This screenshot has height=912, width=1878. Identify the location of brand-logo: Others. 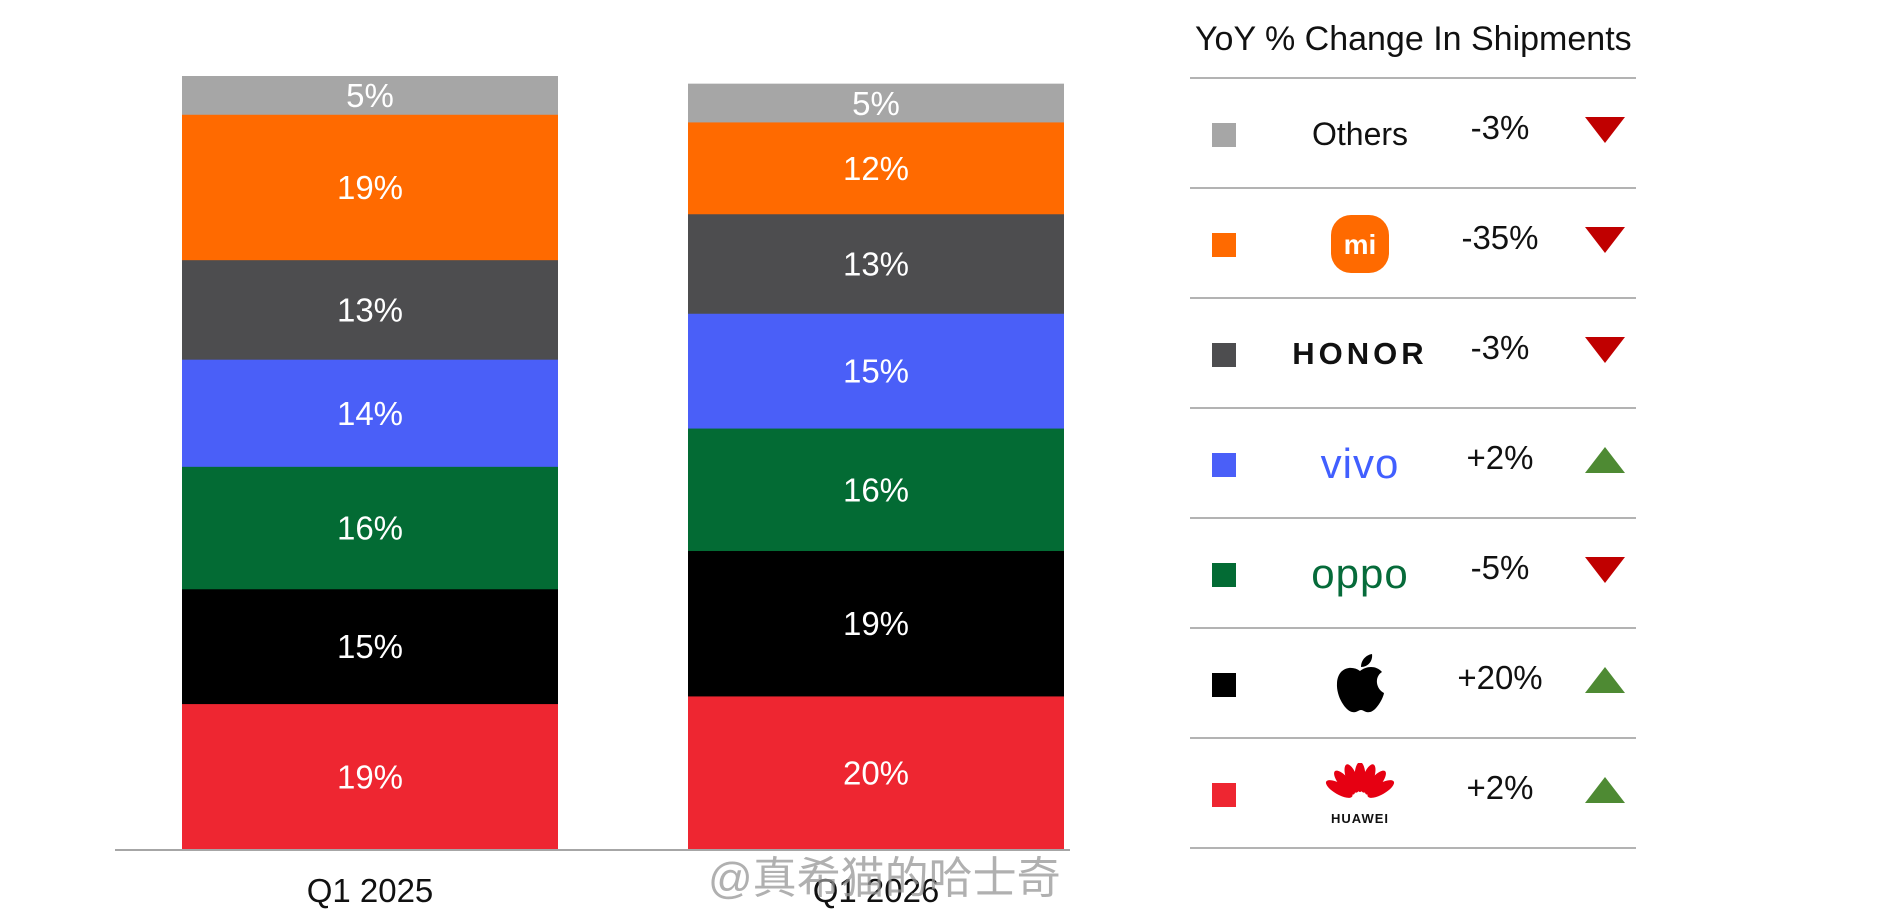
(1360, 134).